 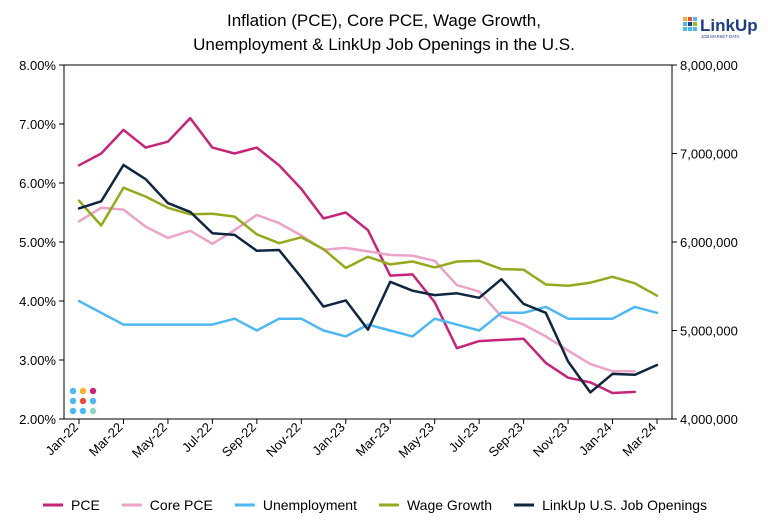 I want to click on left-tick-label: 6.00%, so click(x=37, y=183).